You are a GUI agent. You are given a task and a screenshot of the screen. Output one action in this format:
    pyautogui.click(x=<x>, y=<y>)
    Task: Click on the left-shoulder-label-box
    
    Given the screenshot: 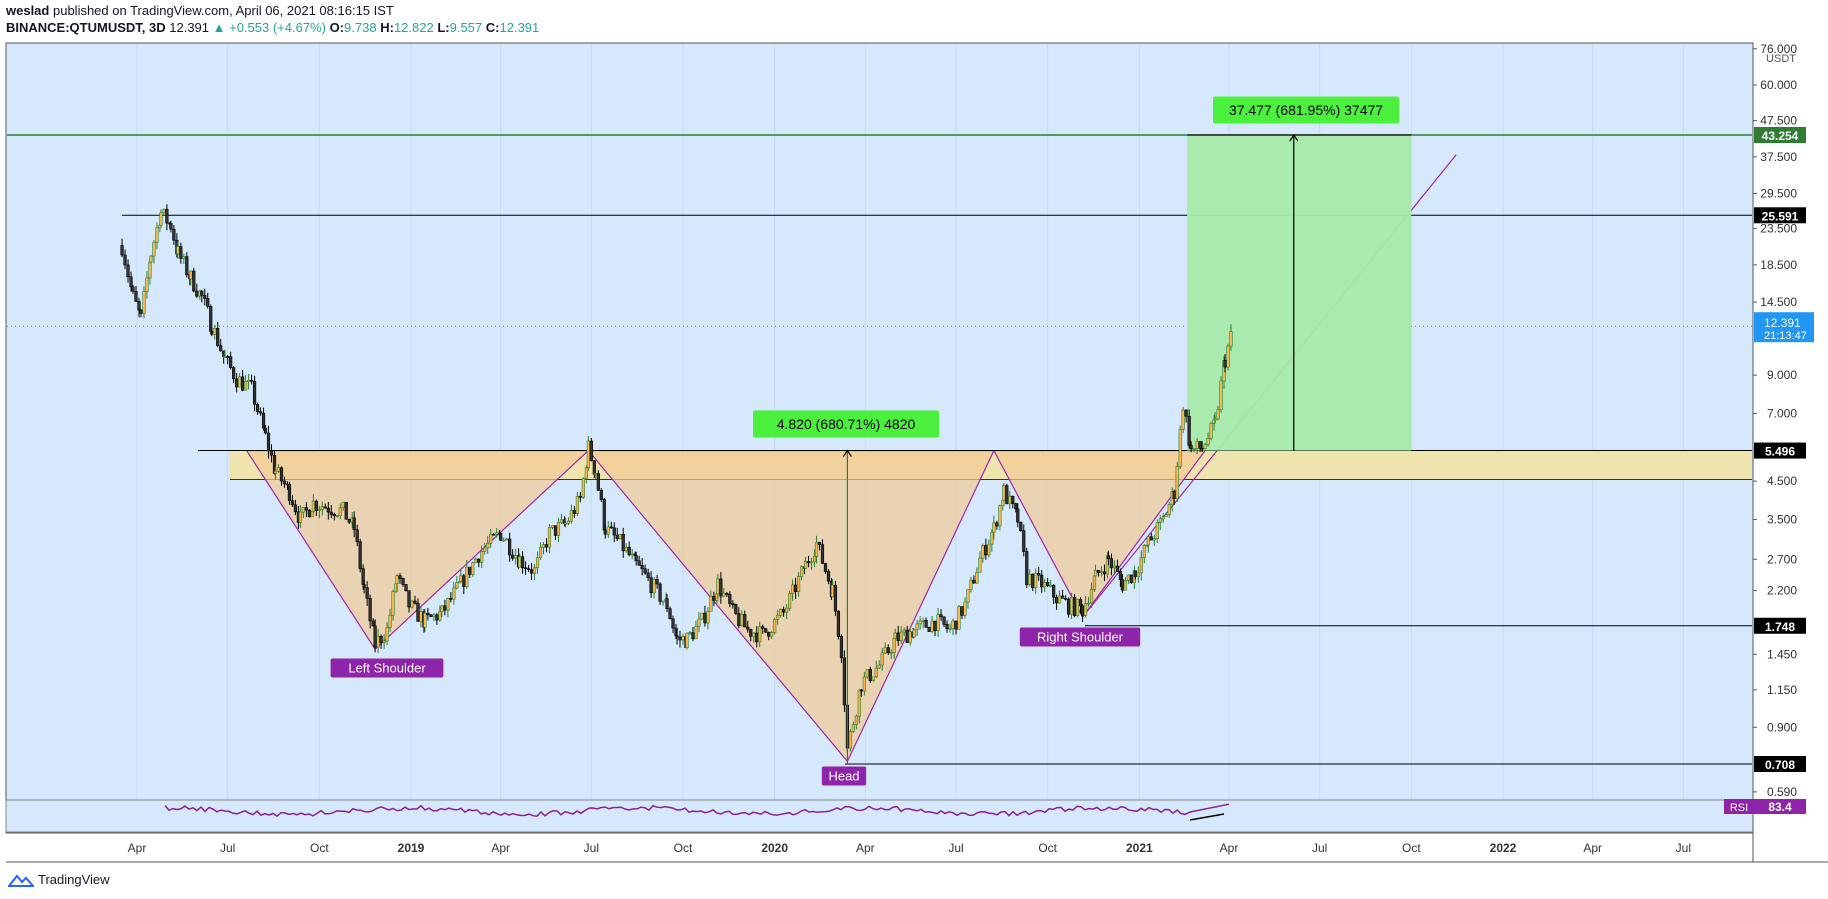 What is the action you would take?
    pyautogui.click(x=387, y=668)
    